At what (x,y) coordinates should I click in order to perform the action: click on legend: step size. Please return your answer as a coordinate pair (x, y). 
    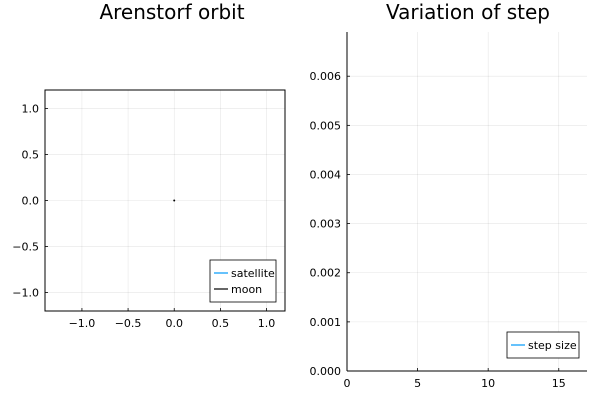
    Looking at the image, I should click on (543, 345).